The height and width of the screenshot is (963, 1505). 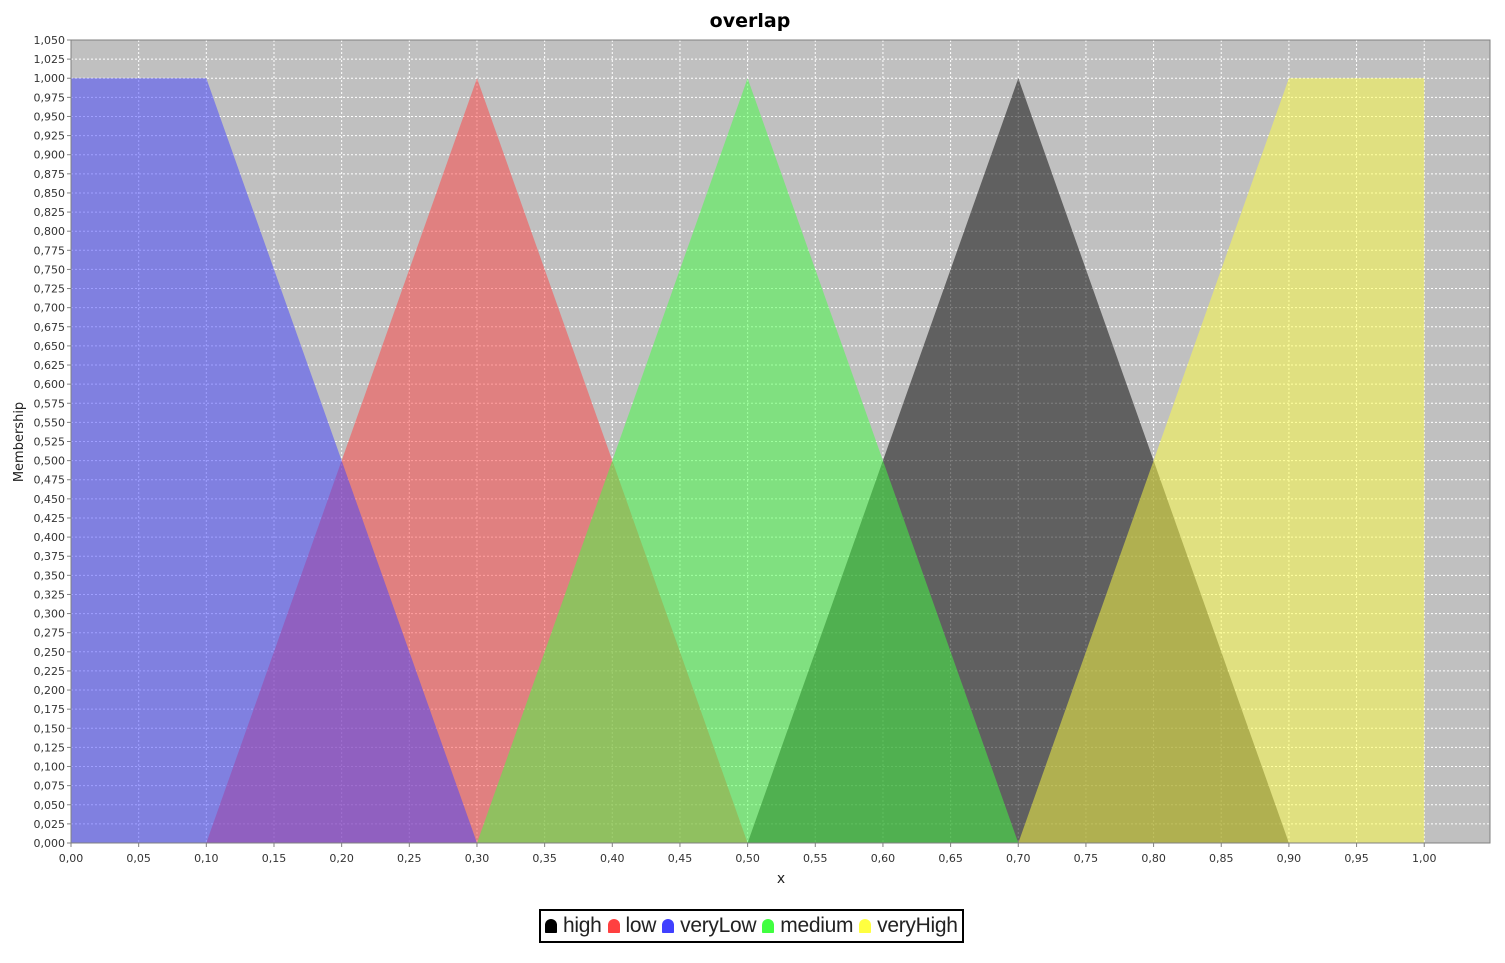 I want to click on x-tick-label: 0,75, so click(x=1086, y=858).